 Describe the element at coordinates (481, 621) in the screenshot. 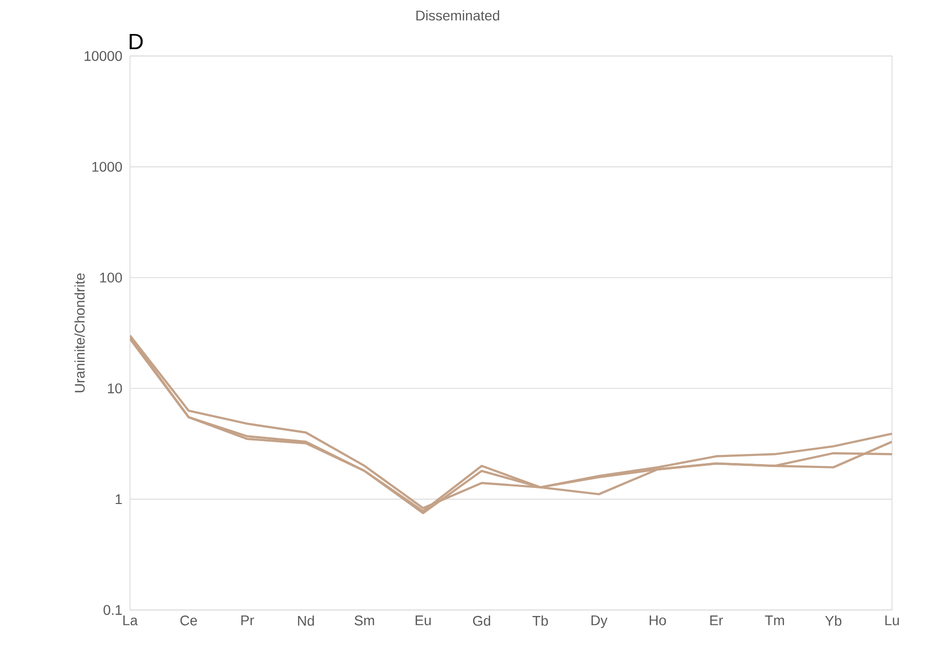

I see `x-tick-label: Gd` at that location.